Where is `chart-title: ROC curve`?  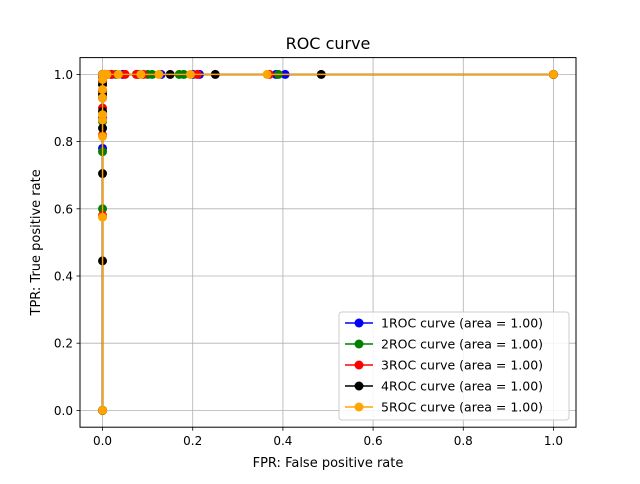
chart-title: ROC curve is located at coordinates (328, 43).